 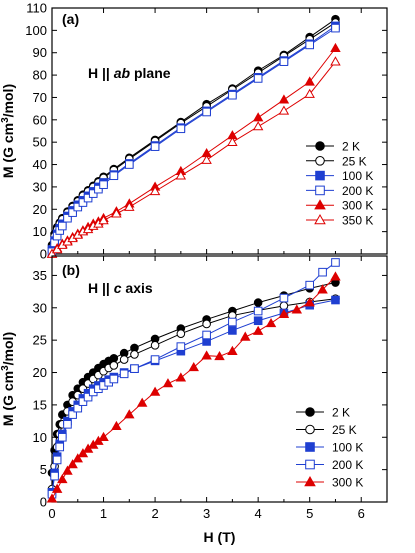 I want to click on x-axis-label: H (T), so click(x=220, y=537).